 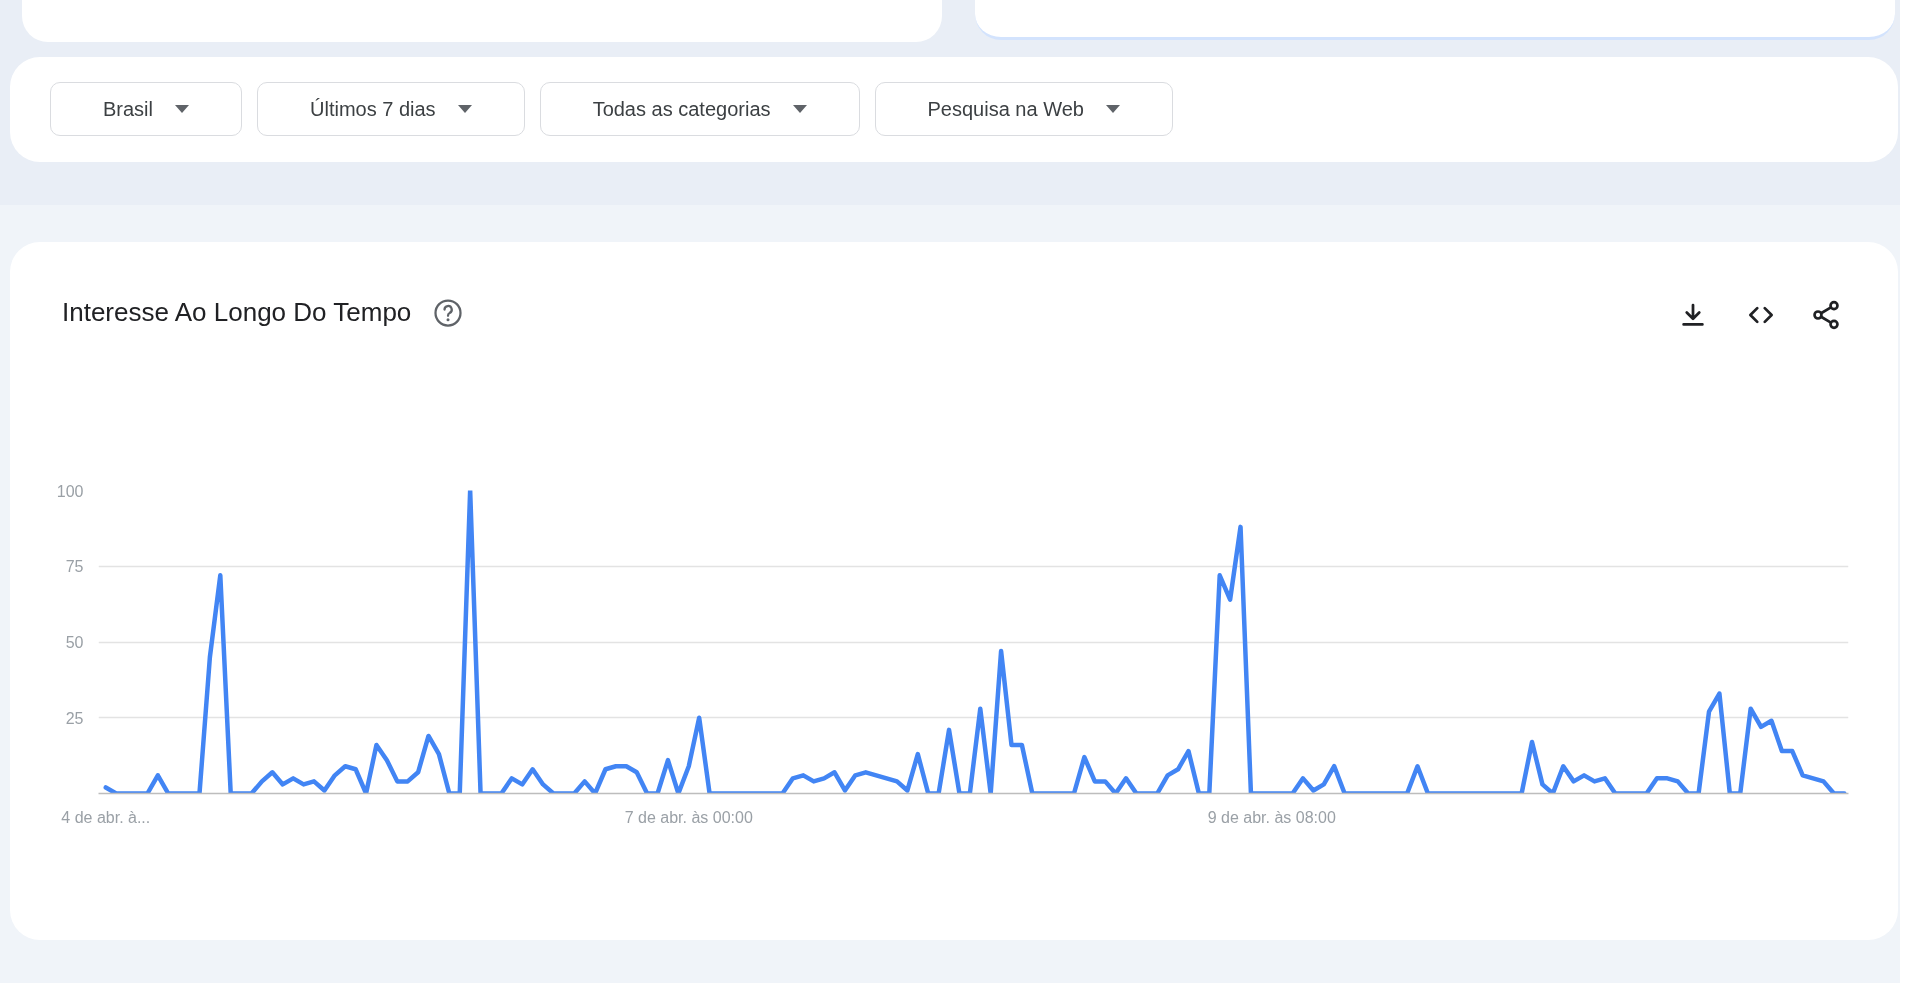 I want to click on y-tick-label: 75, so click(x=74, y=567).